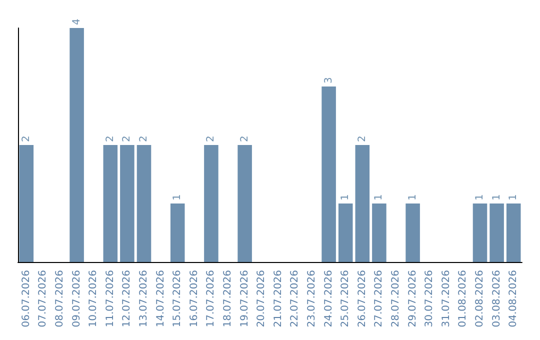 The width and height of the screenshot is (540, 340). What do you see at coordinates (514, 299) in the screenshot?
I see `x-tick-label: 04.08.2026` at bounding box center [514, 299].